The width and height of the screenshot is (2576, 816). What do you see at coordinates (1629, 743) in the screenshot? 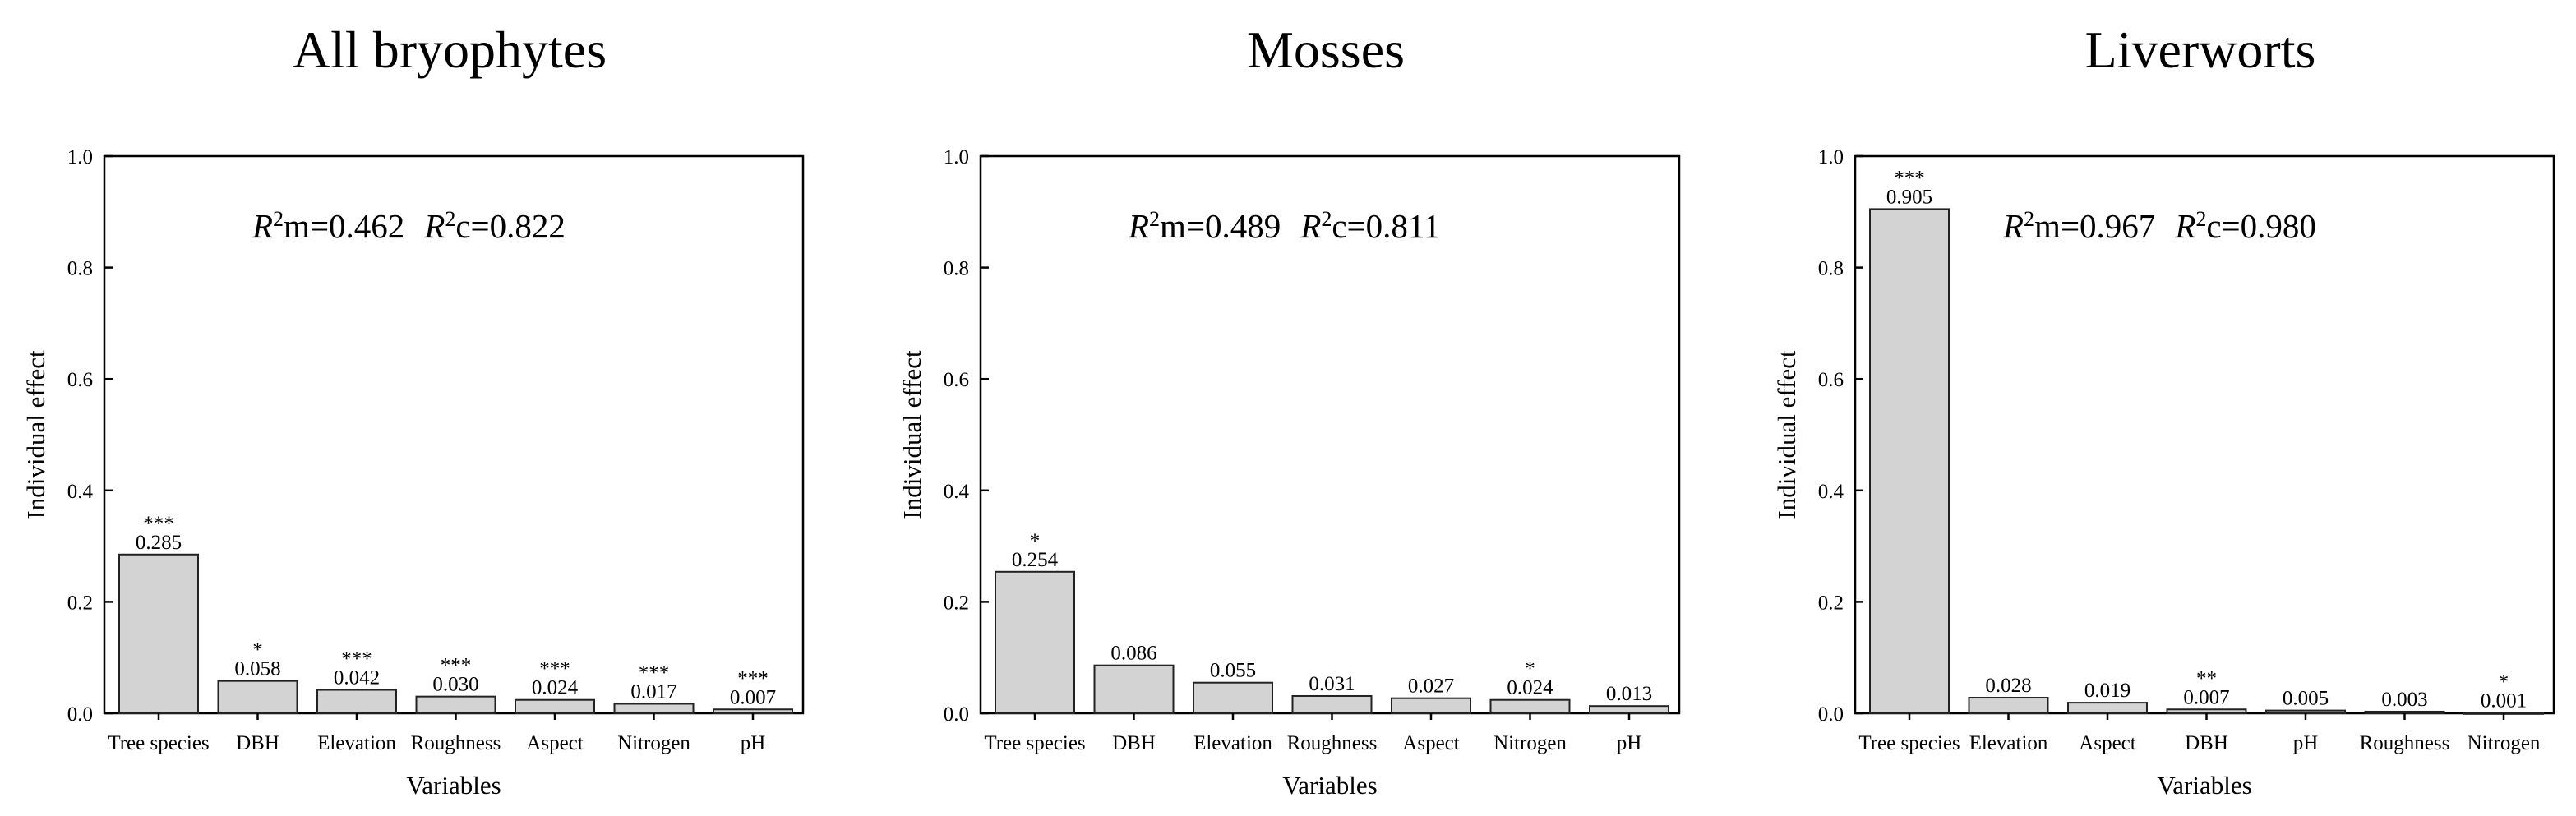
I see `x-category-label: pH` at bounding box center [1629, 743].